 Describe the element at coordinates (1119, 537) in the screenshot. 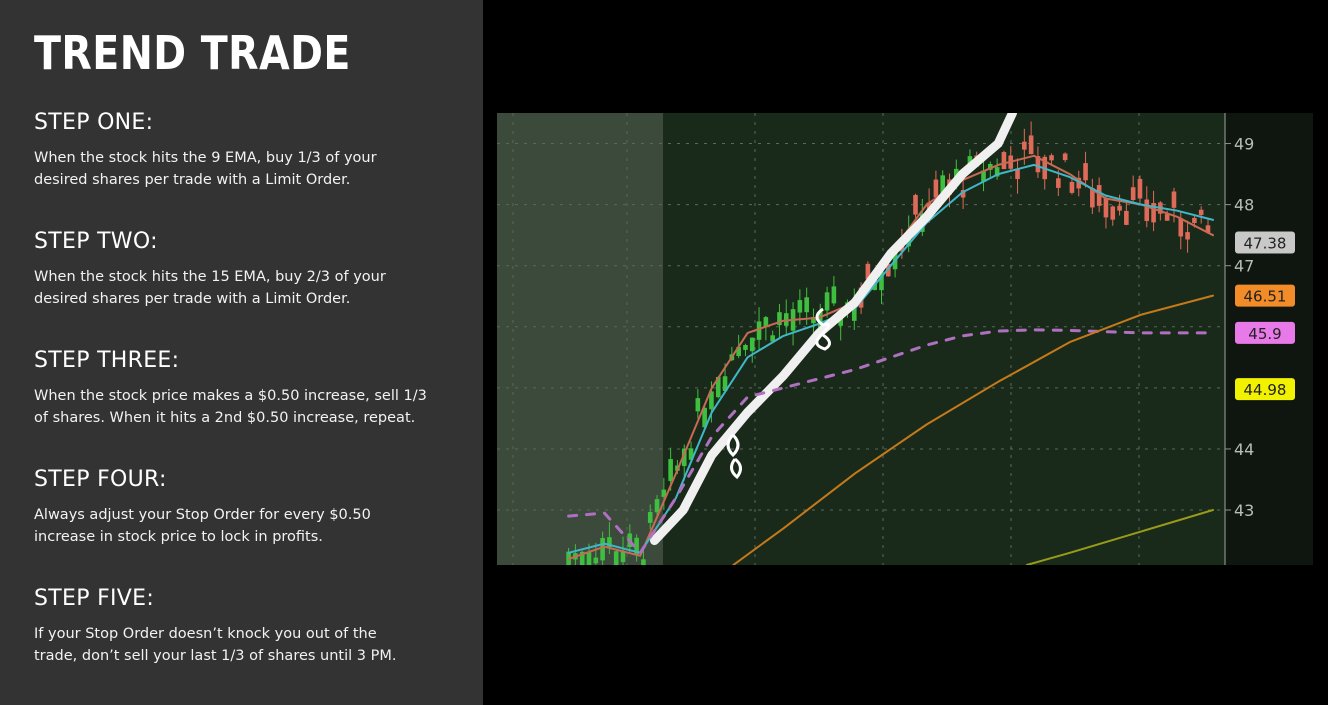

I see `series-line-ema-yellow` at that location.